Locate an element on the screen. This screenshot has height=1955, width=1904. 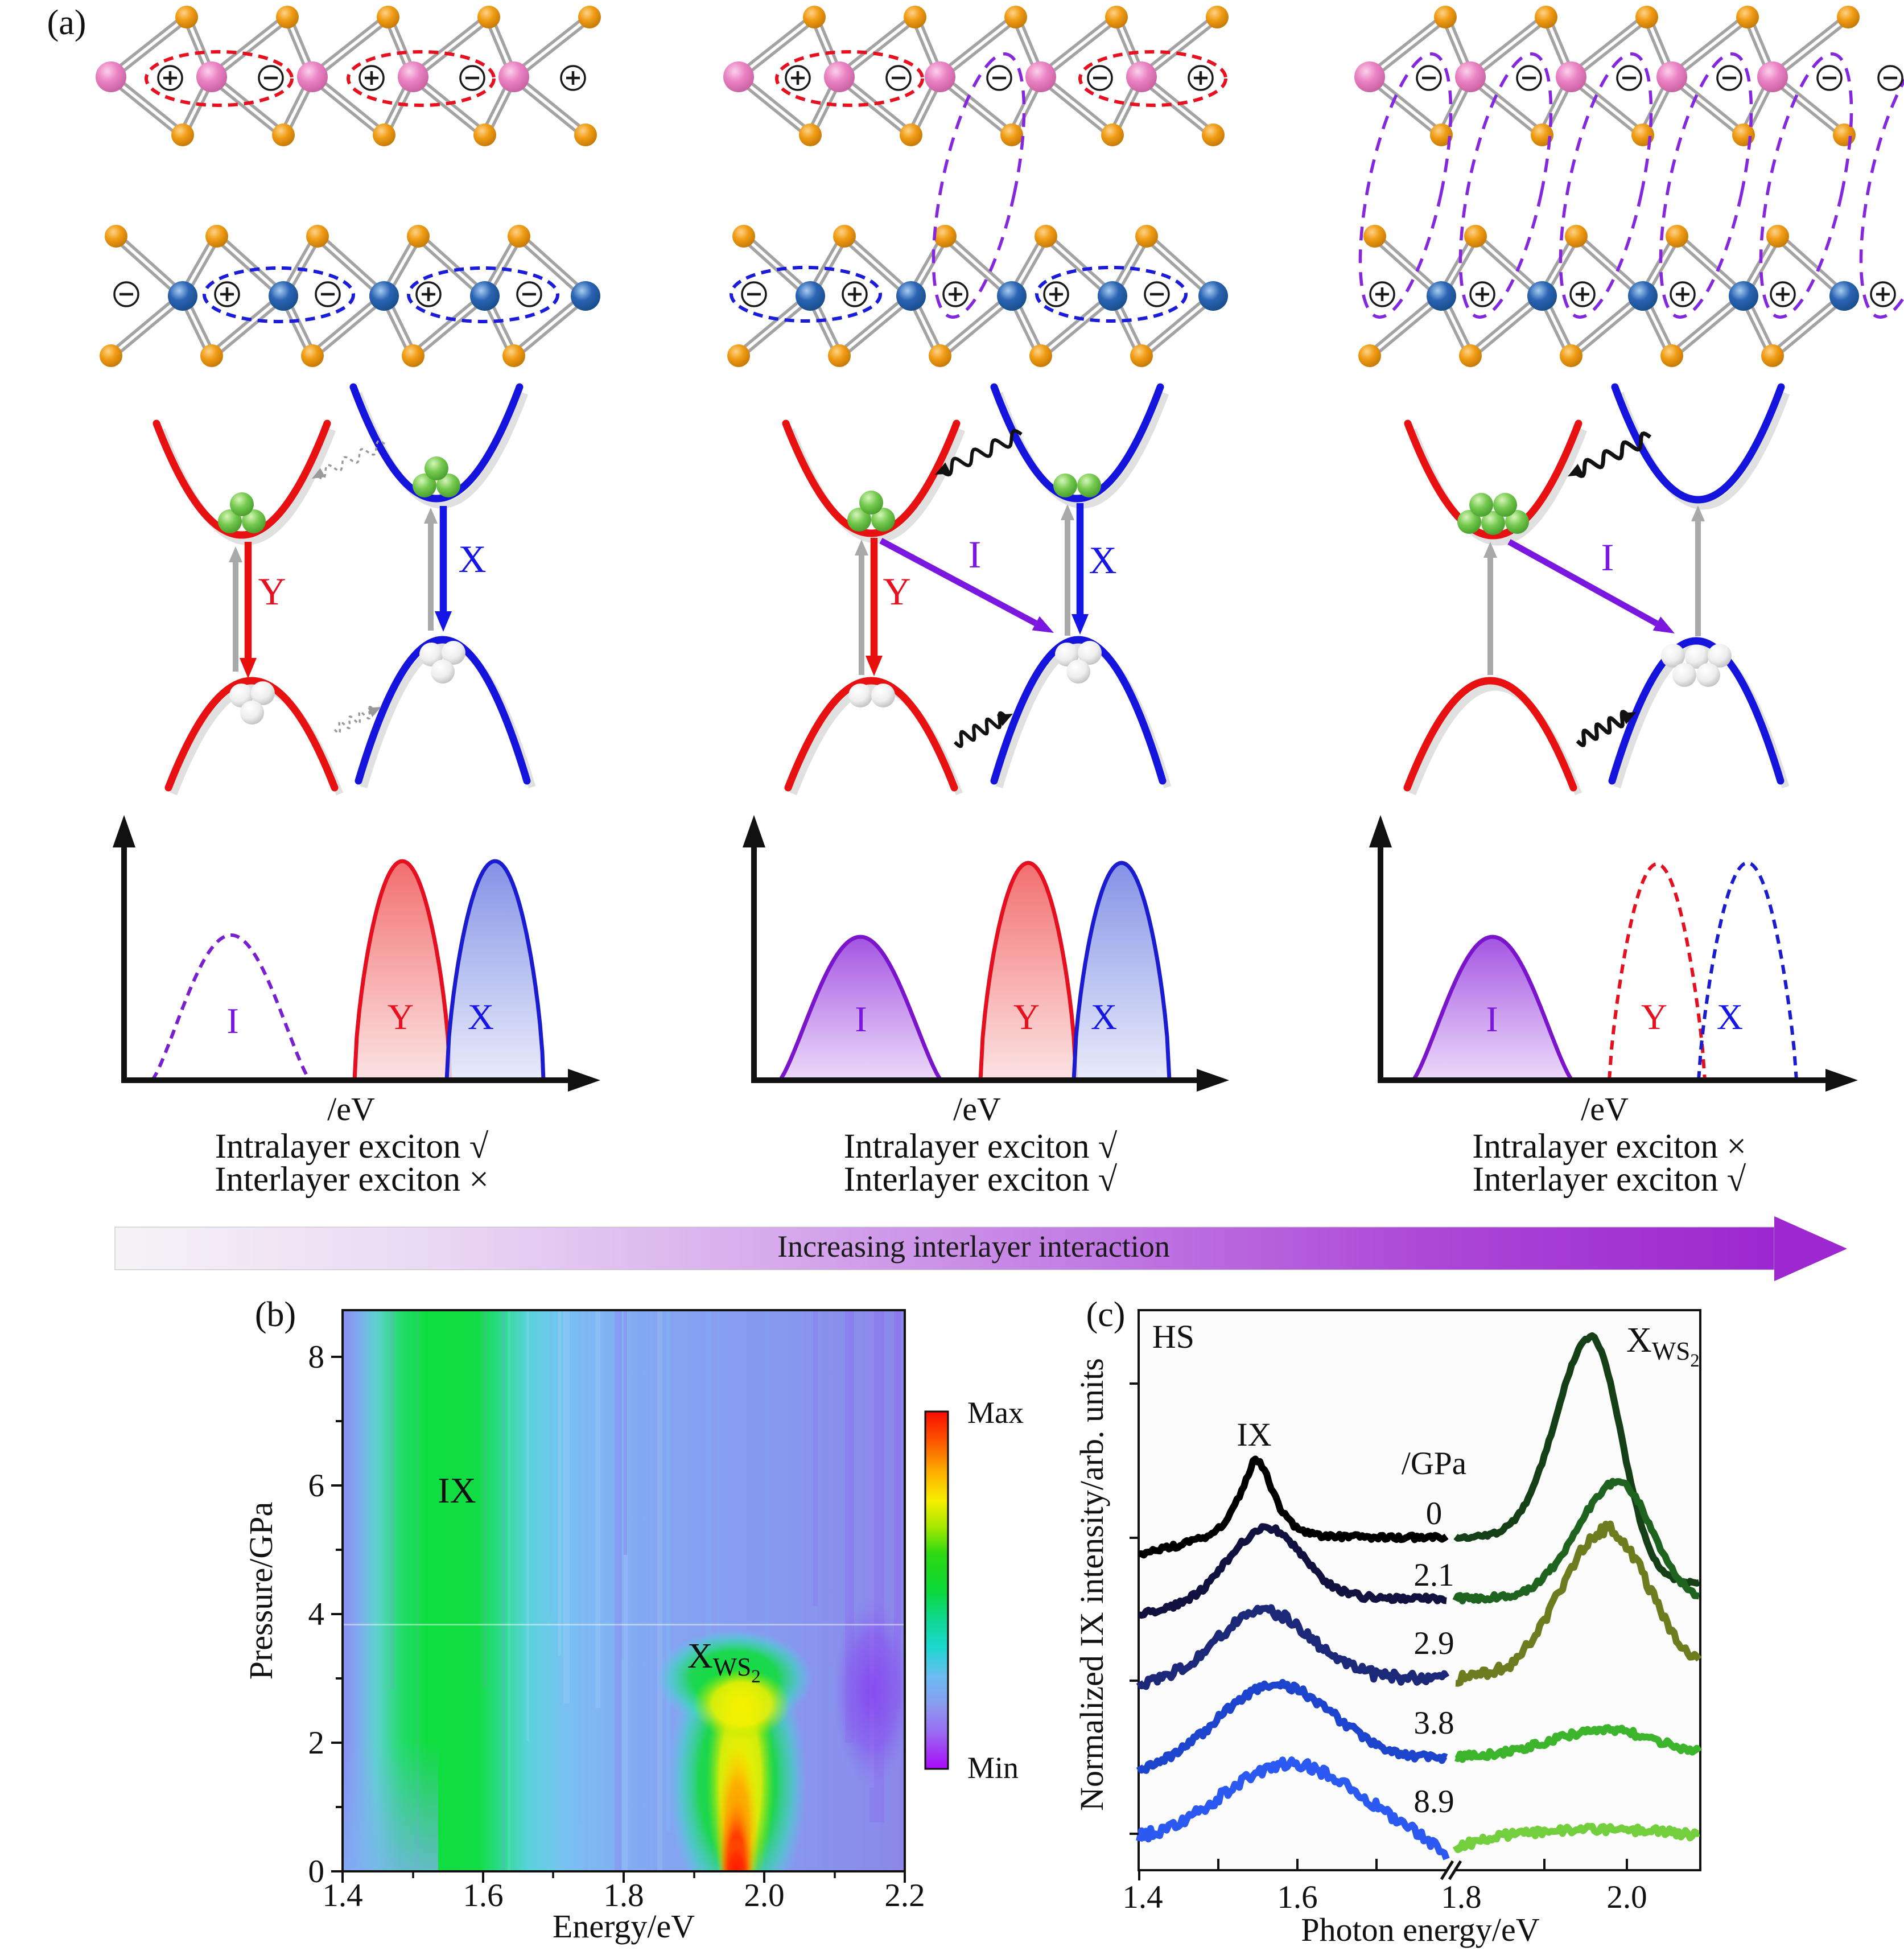
svg-text: Pressure/GPa is located at coordinates (261, 1591).